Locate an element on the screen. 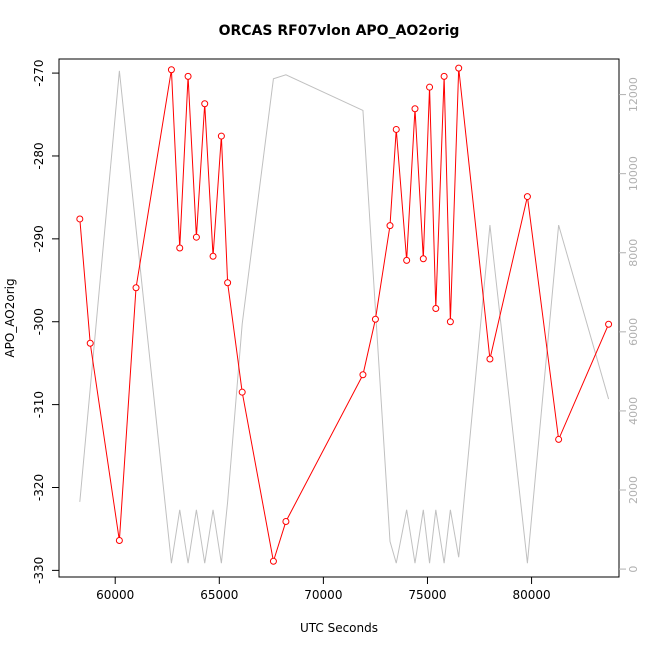 Image resolution: width=650 pixels, height=650 pixels. y2-tick-label: 4000 is located at coordinates (633, 411).